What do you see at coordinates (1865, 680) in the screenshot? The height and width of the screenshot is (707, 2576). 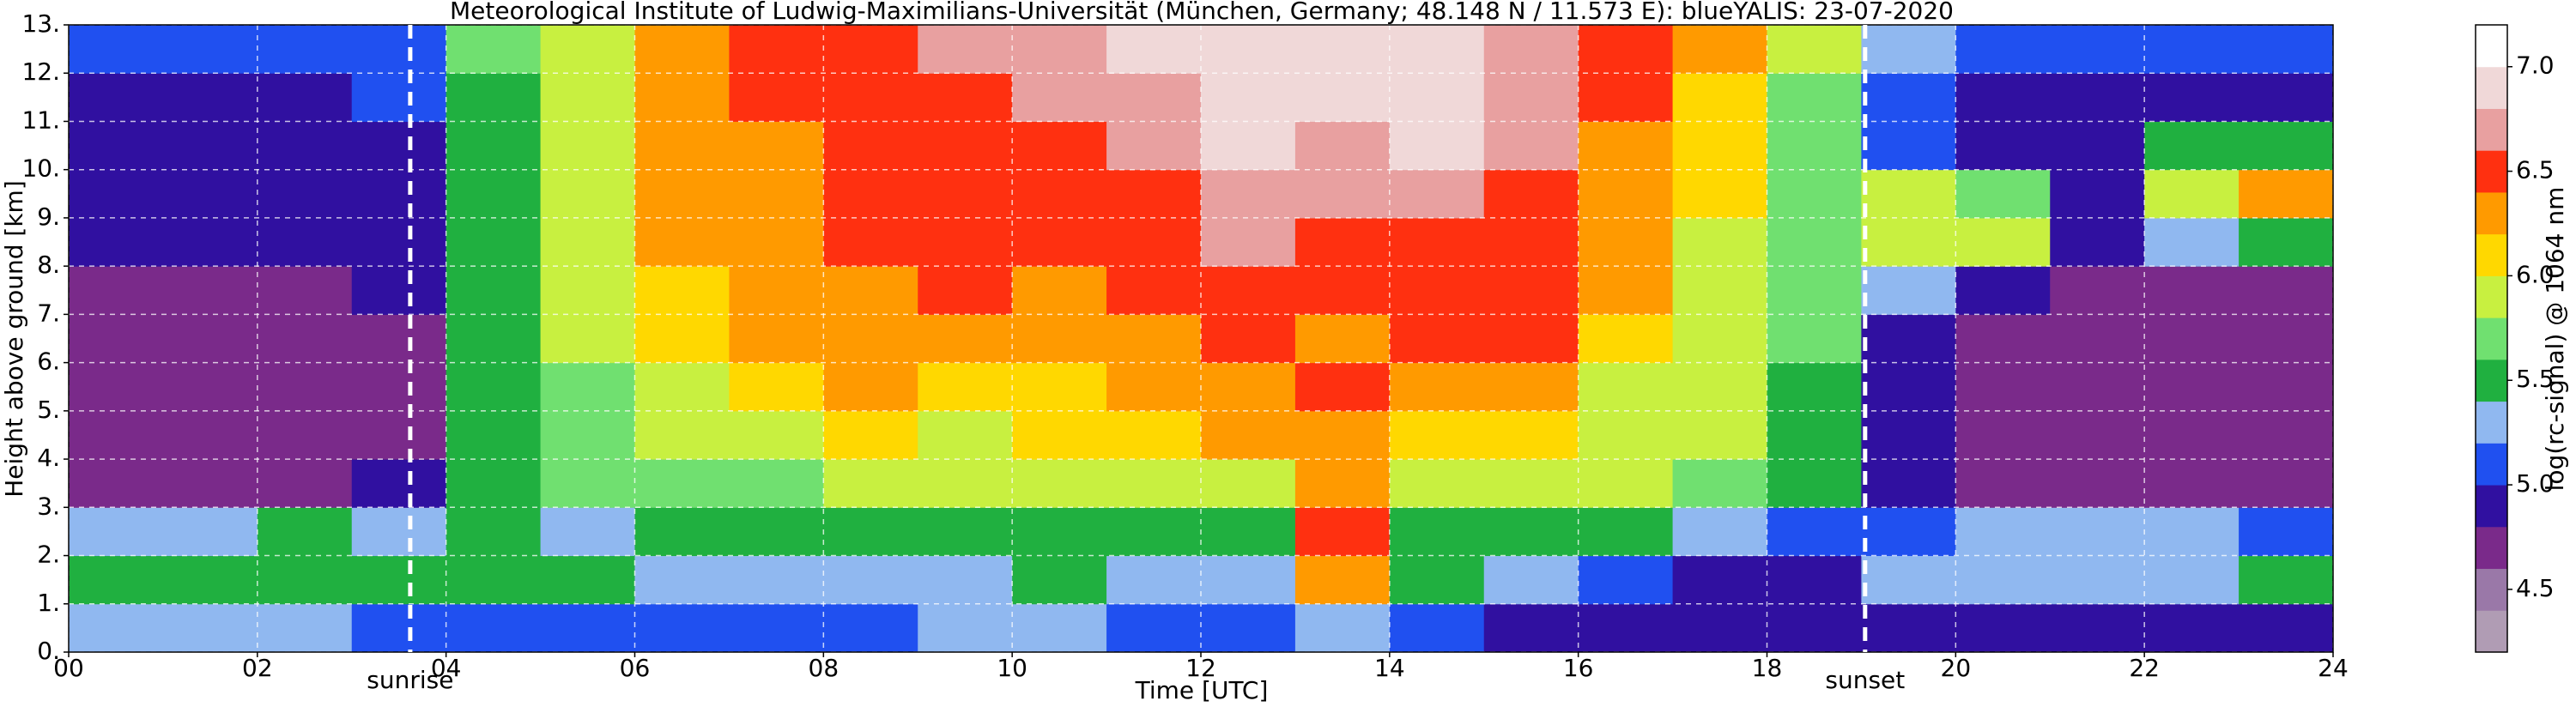 I see `annotation-label: sunset` at bounding box center [1865, 680].